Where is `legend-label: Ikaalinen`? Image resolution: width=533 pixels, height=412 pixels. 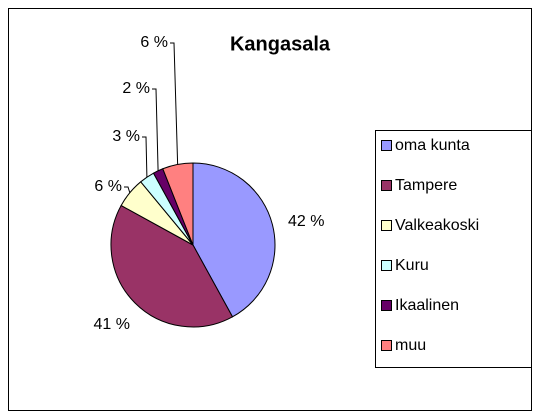
legend-label: Ikaalinen is located at coordinates (427, 305).